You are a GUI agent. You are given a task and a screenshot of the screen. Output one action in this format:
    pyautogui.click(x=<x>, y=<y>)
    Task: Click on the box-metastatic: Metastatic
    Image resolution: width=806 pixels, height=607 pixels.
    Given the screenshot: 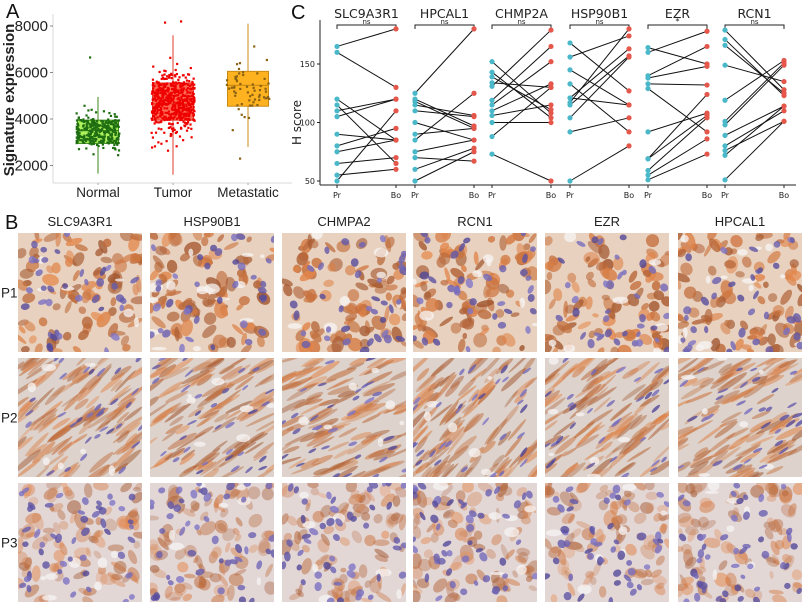 What is the action you would take?
    pyautogui.click(x=248, y=111)
    